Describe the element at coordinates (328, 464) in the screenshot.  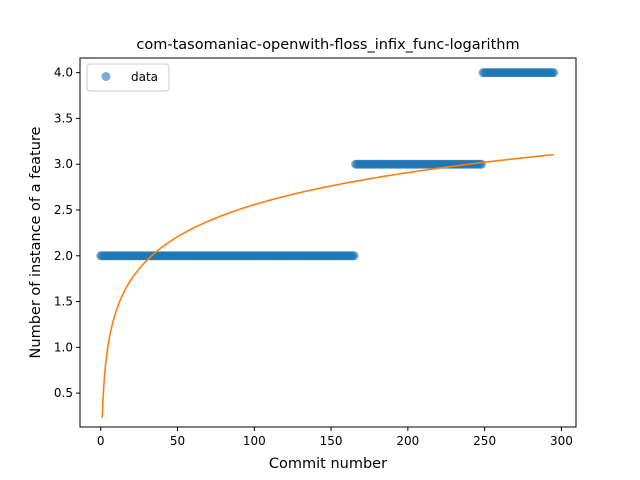
I see `x-axis-label: Commit number` at that location.